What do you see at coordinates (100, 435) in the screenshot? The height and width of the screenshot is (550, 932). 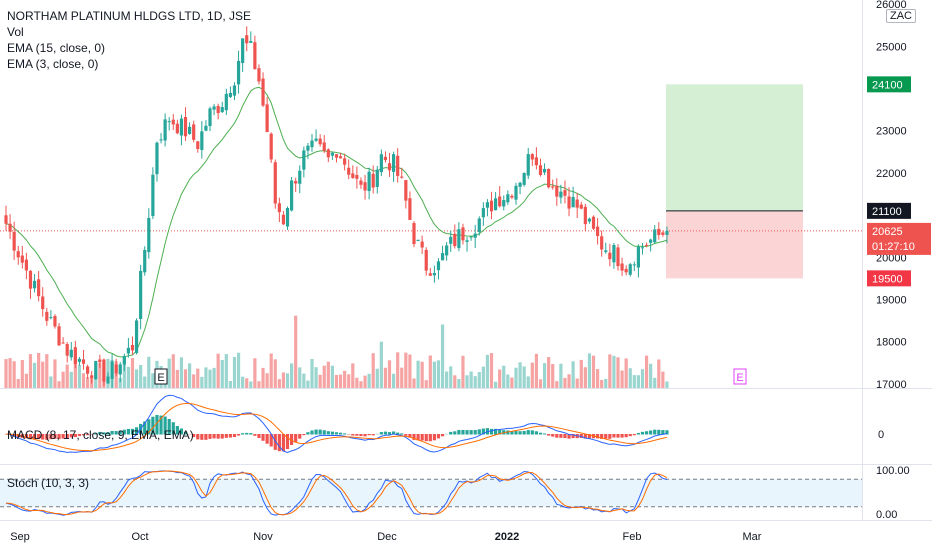 I see `macd-title: MACD (8, 17, close, 9, EMA, EMA)` at bounding box center [100, 435].